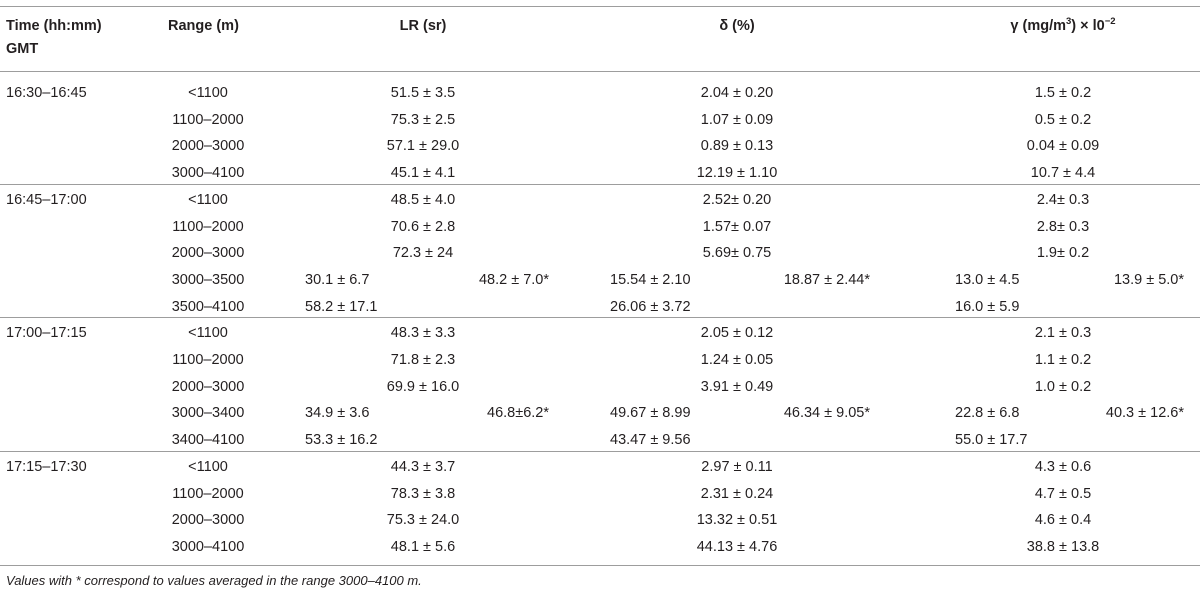 This screenshot has height=597, width=1200. What do you see at coordinates (423, 253) in the screenshot?
I see `lr-cell: 72.3 ± 24` at bounding box center [423, 253].